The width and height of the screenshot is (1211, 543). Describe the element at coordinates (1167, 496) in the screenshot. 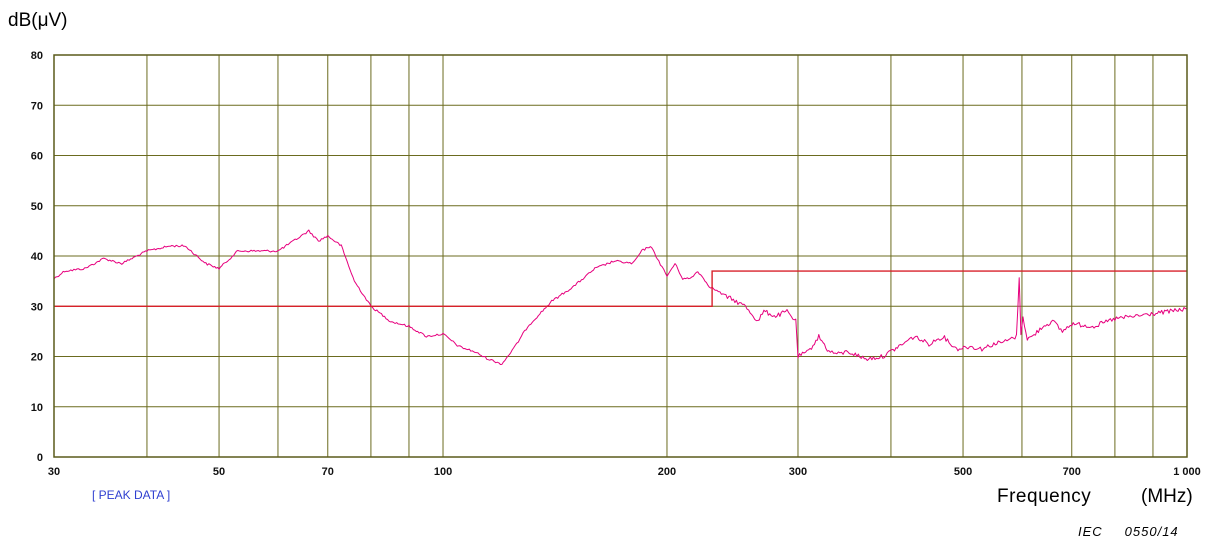

I see `x-axis-unit: (MHz)` at that location.